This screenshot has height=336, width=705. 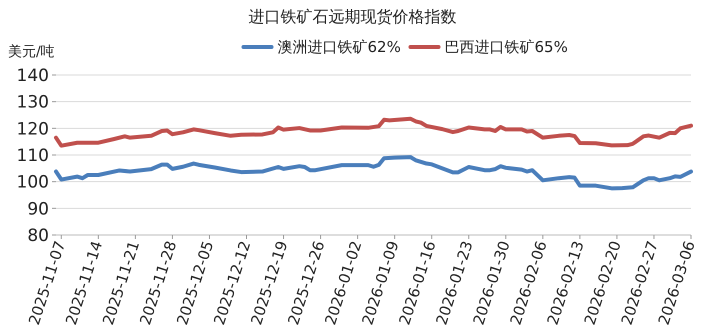 I want to click on y-tick-label: 90, so click(x=38, y=209).